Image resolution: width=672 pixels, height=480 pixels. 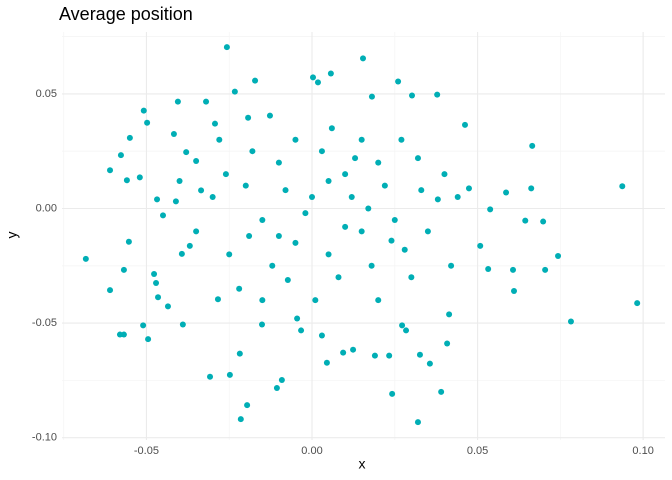 I want to click on x-tick-label: 0.00, so click(x=311, y=451).